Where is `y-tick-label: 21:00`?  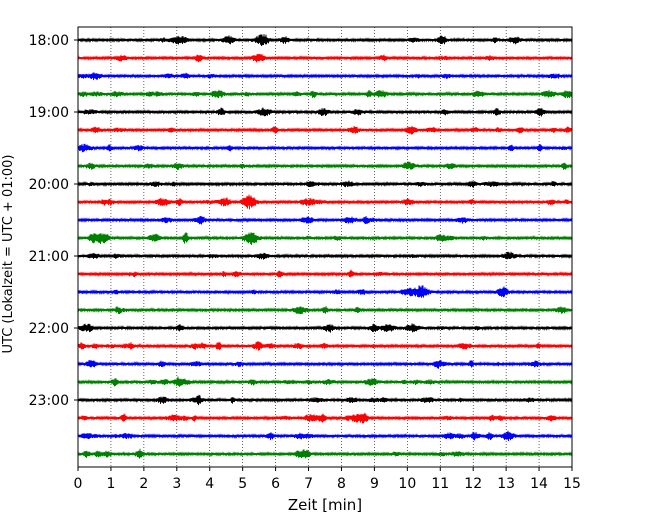
y-tick-label: 21:00 is located at coordinates (49, 257).